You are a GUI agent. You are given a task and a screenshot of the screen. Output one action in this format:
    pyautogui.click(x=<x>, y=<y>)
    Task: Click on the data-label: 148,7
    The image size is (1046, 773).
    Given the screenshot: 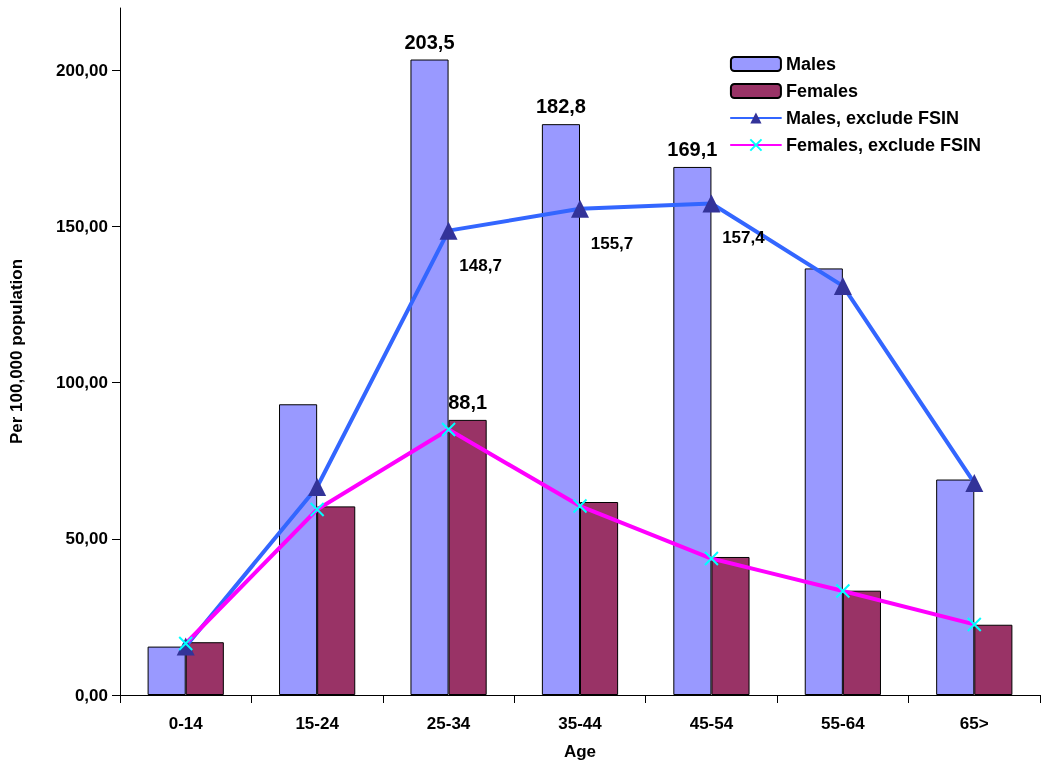 What is the action you would take?
    pyautogui.click(x=480, y=265)
    